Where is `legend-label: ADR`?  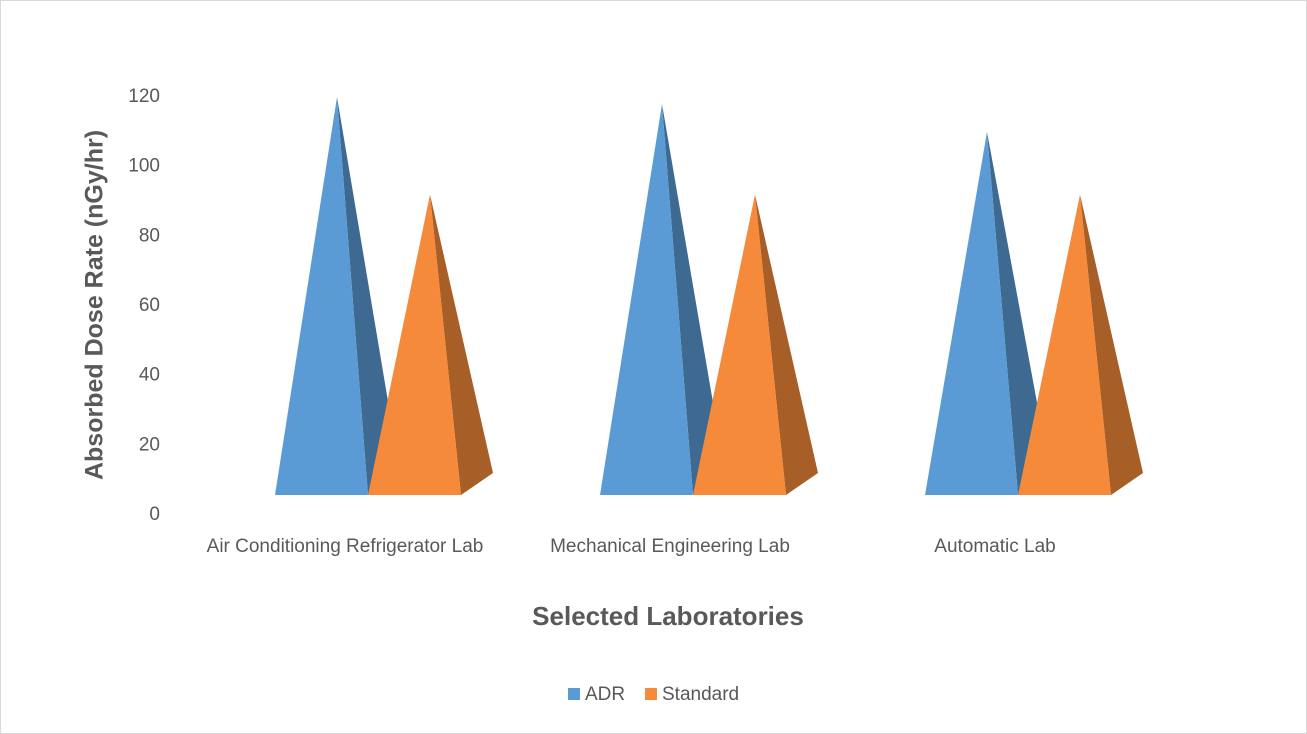
legend-label: ADR is located at coordinates (605, 694).